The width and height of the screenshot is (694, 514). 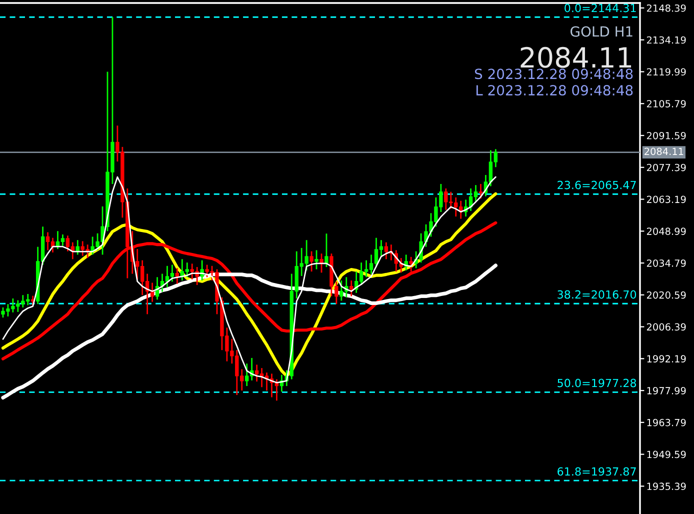 What do you see at coordinates (666, 231) in the screenshot?
I see `y-tick-label: 2048.99` at bounding box center [666, 231].